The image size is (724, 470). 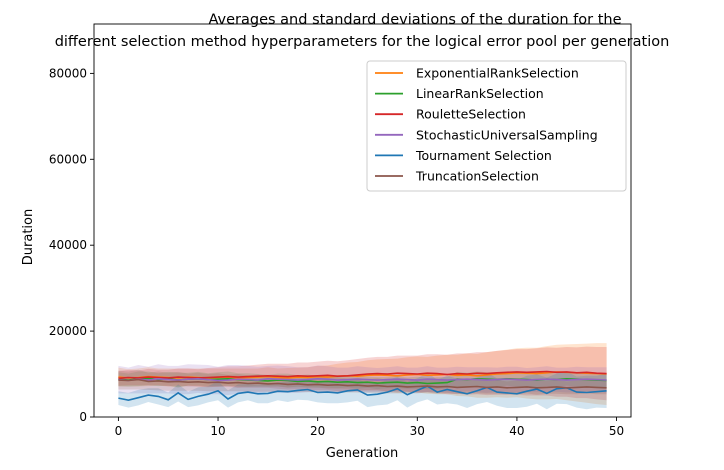 I want to click on x-tick-label: 0, so click(x=119, y=431).